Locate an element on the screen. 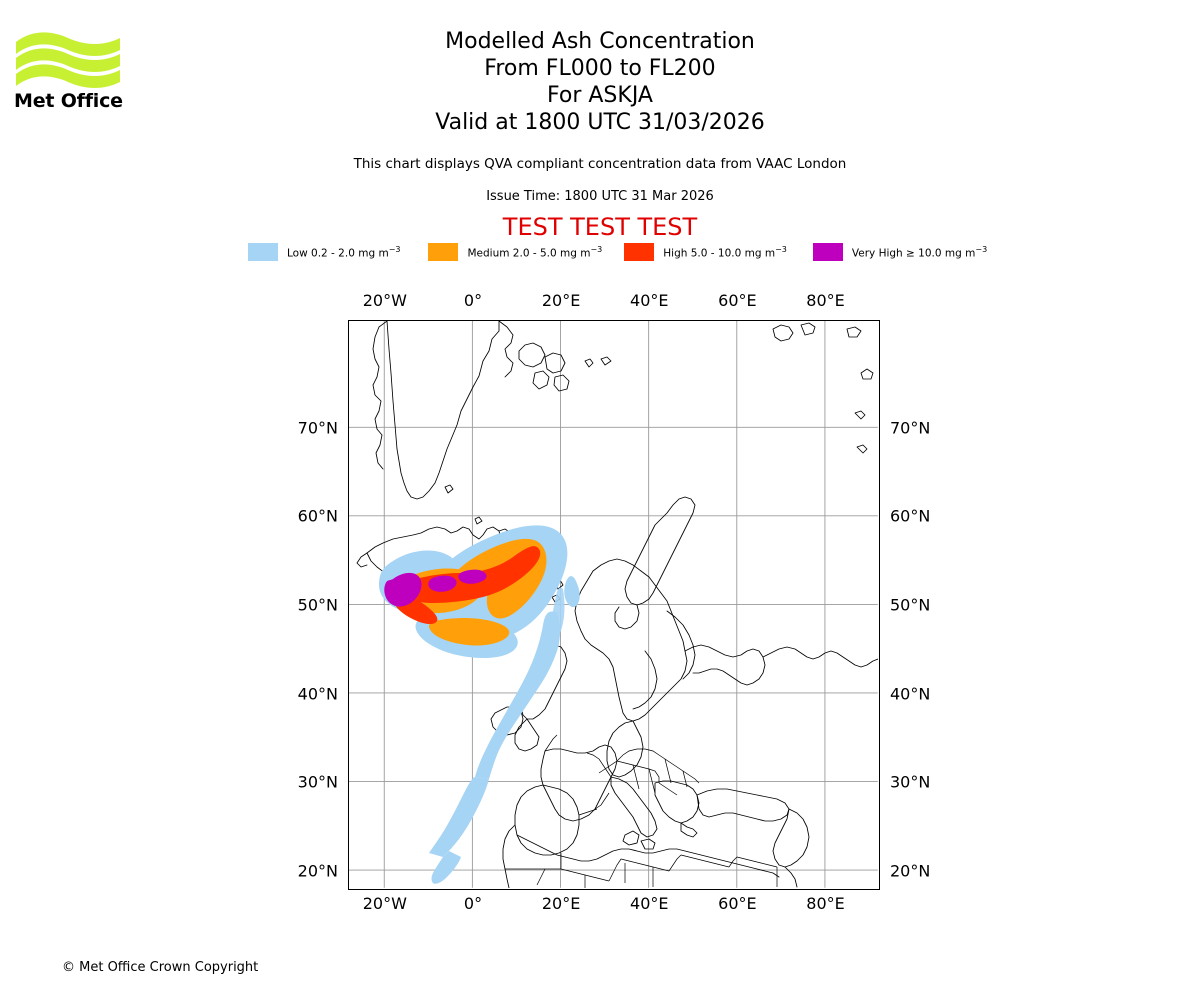 The height and width of the screenshot is (1000, 1200). lat-tick-right-5: 20°N is located at coordinates (910, 871).